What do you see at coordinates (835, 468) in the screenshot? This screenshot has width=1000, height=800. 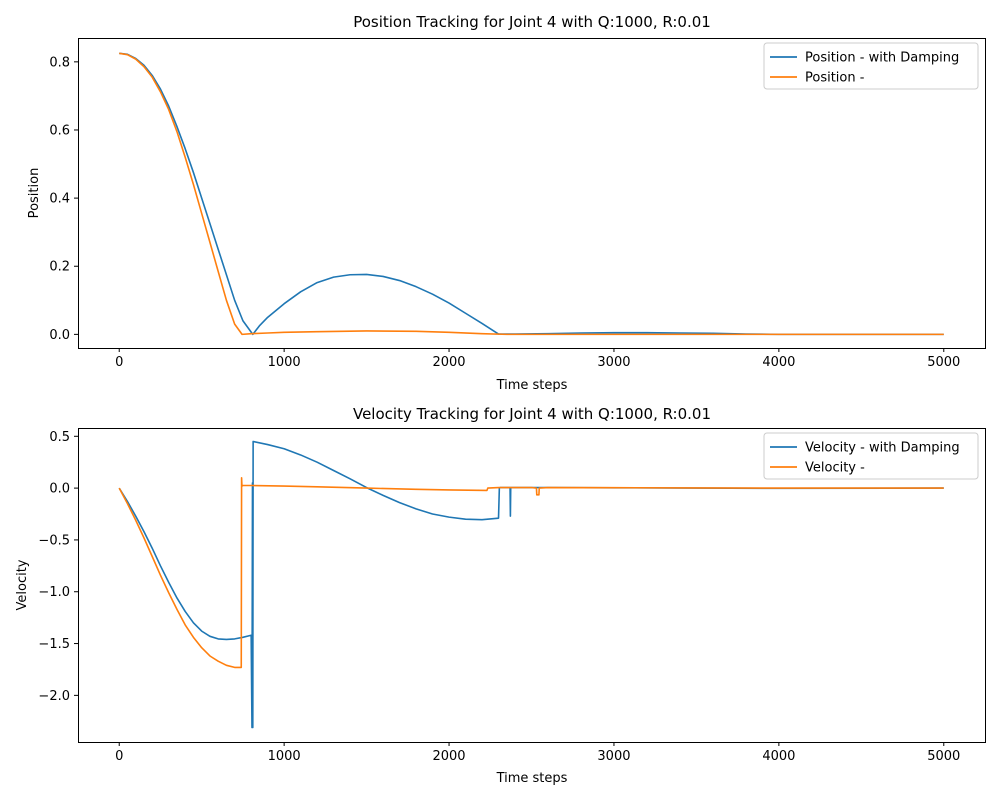 I see `legend-label: Velocity -` at bounding box center [835, 468].